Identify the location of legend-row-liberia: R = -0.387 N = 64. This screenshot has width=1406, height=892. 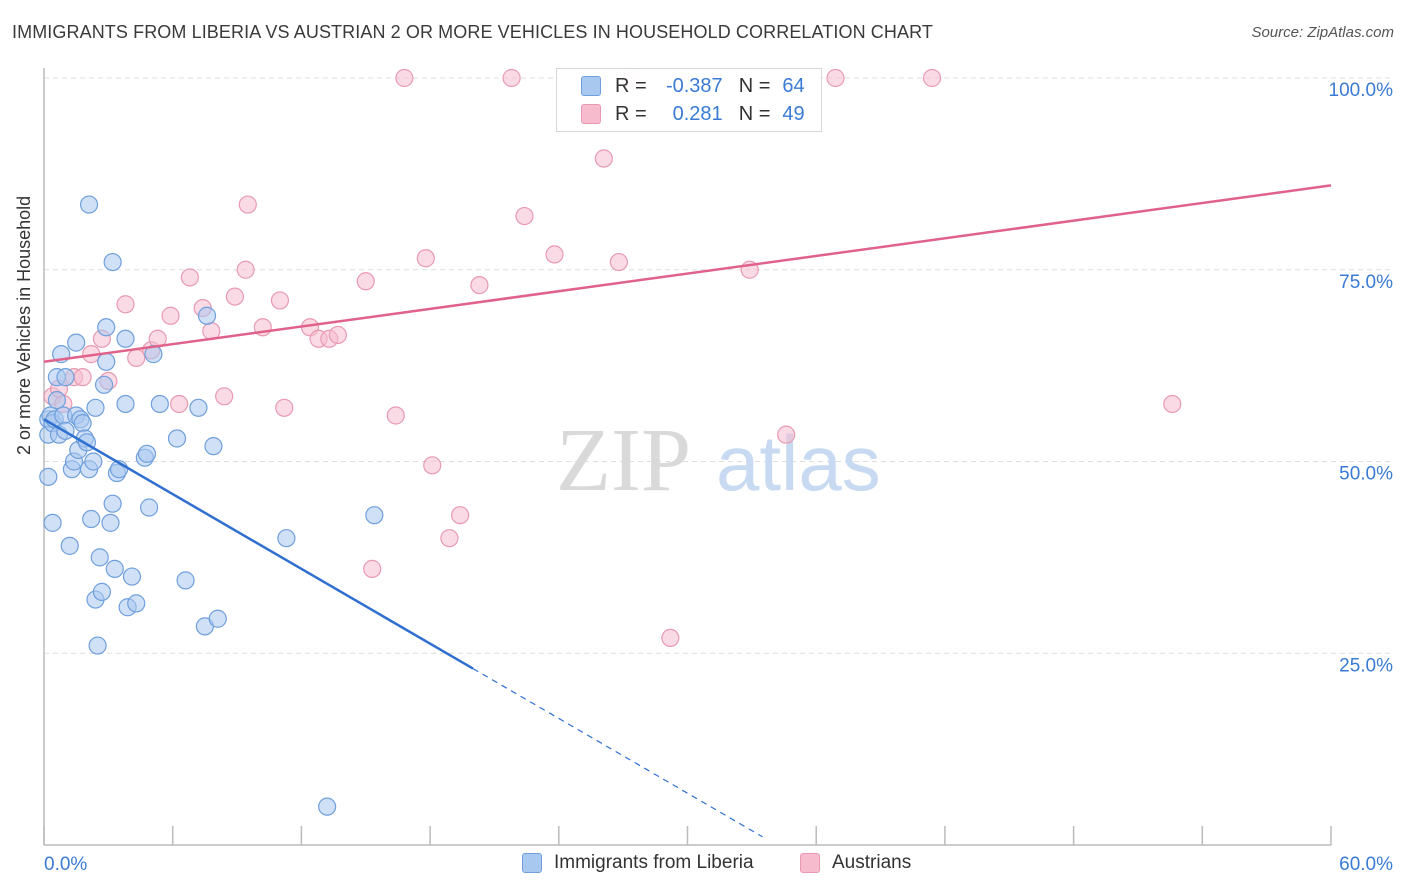
(693, 86).